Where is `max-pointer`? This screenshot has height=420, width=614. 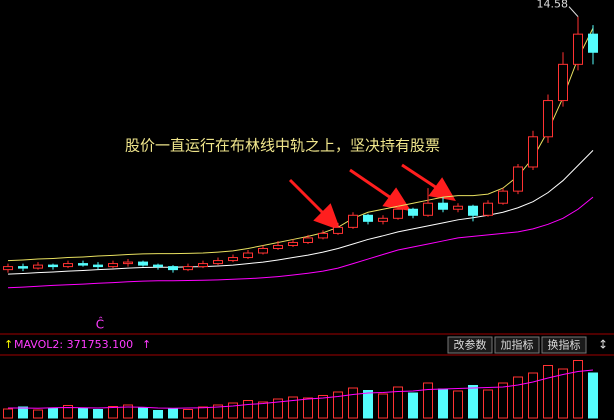 max-pointer is located at coordinates (573, 11).